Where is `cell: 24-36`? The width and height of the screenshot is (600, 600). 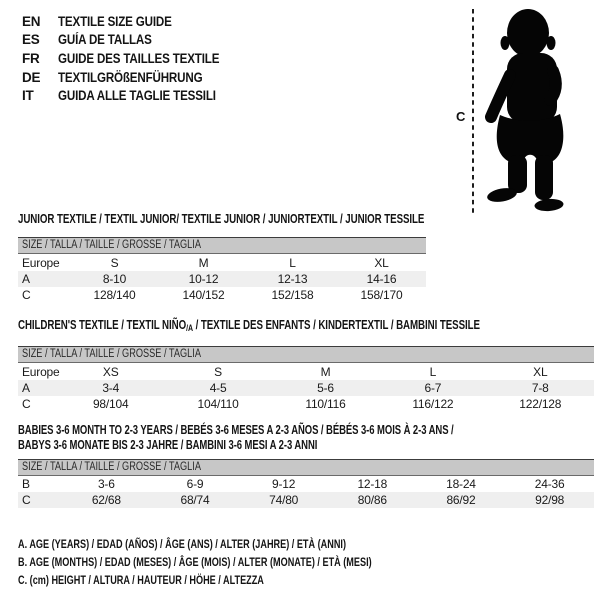 cell: 24-36 is located at coordinates (549, 484).